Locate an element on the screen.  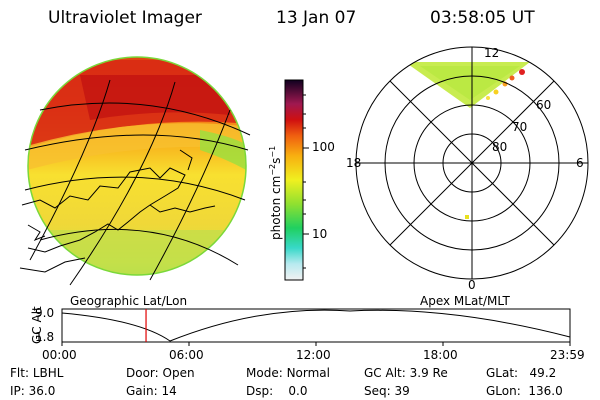
mlt-label-0: 0 is located at coordinates (472, 285).